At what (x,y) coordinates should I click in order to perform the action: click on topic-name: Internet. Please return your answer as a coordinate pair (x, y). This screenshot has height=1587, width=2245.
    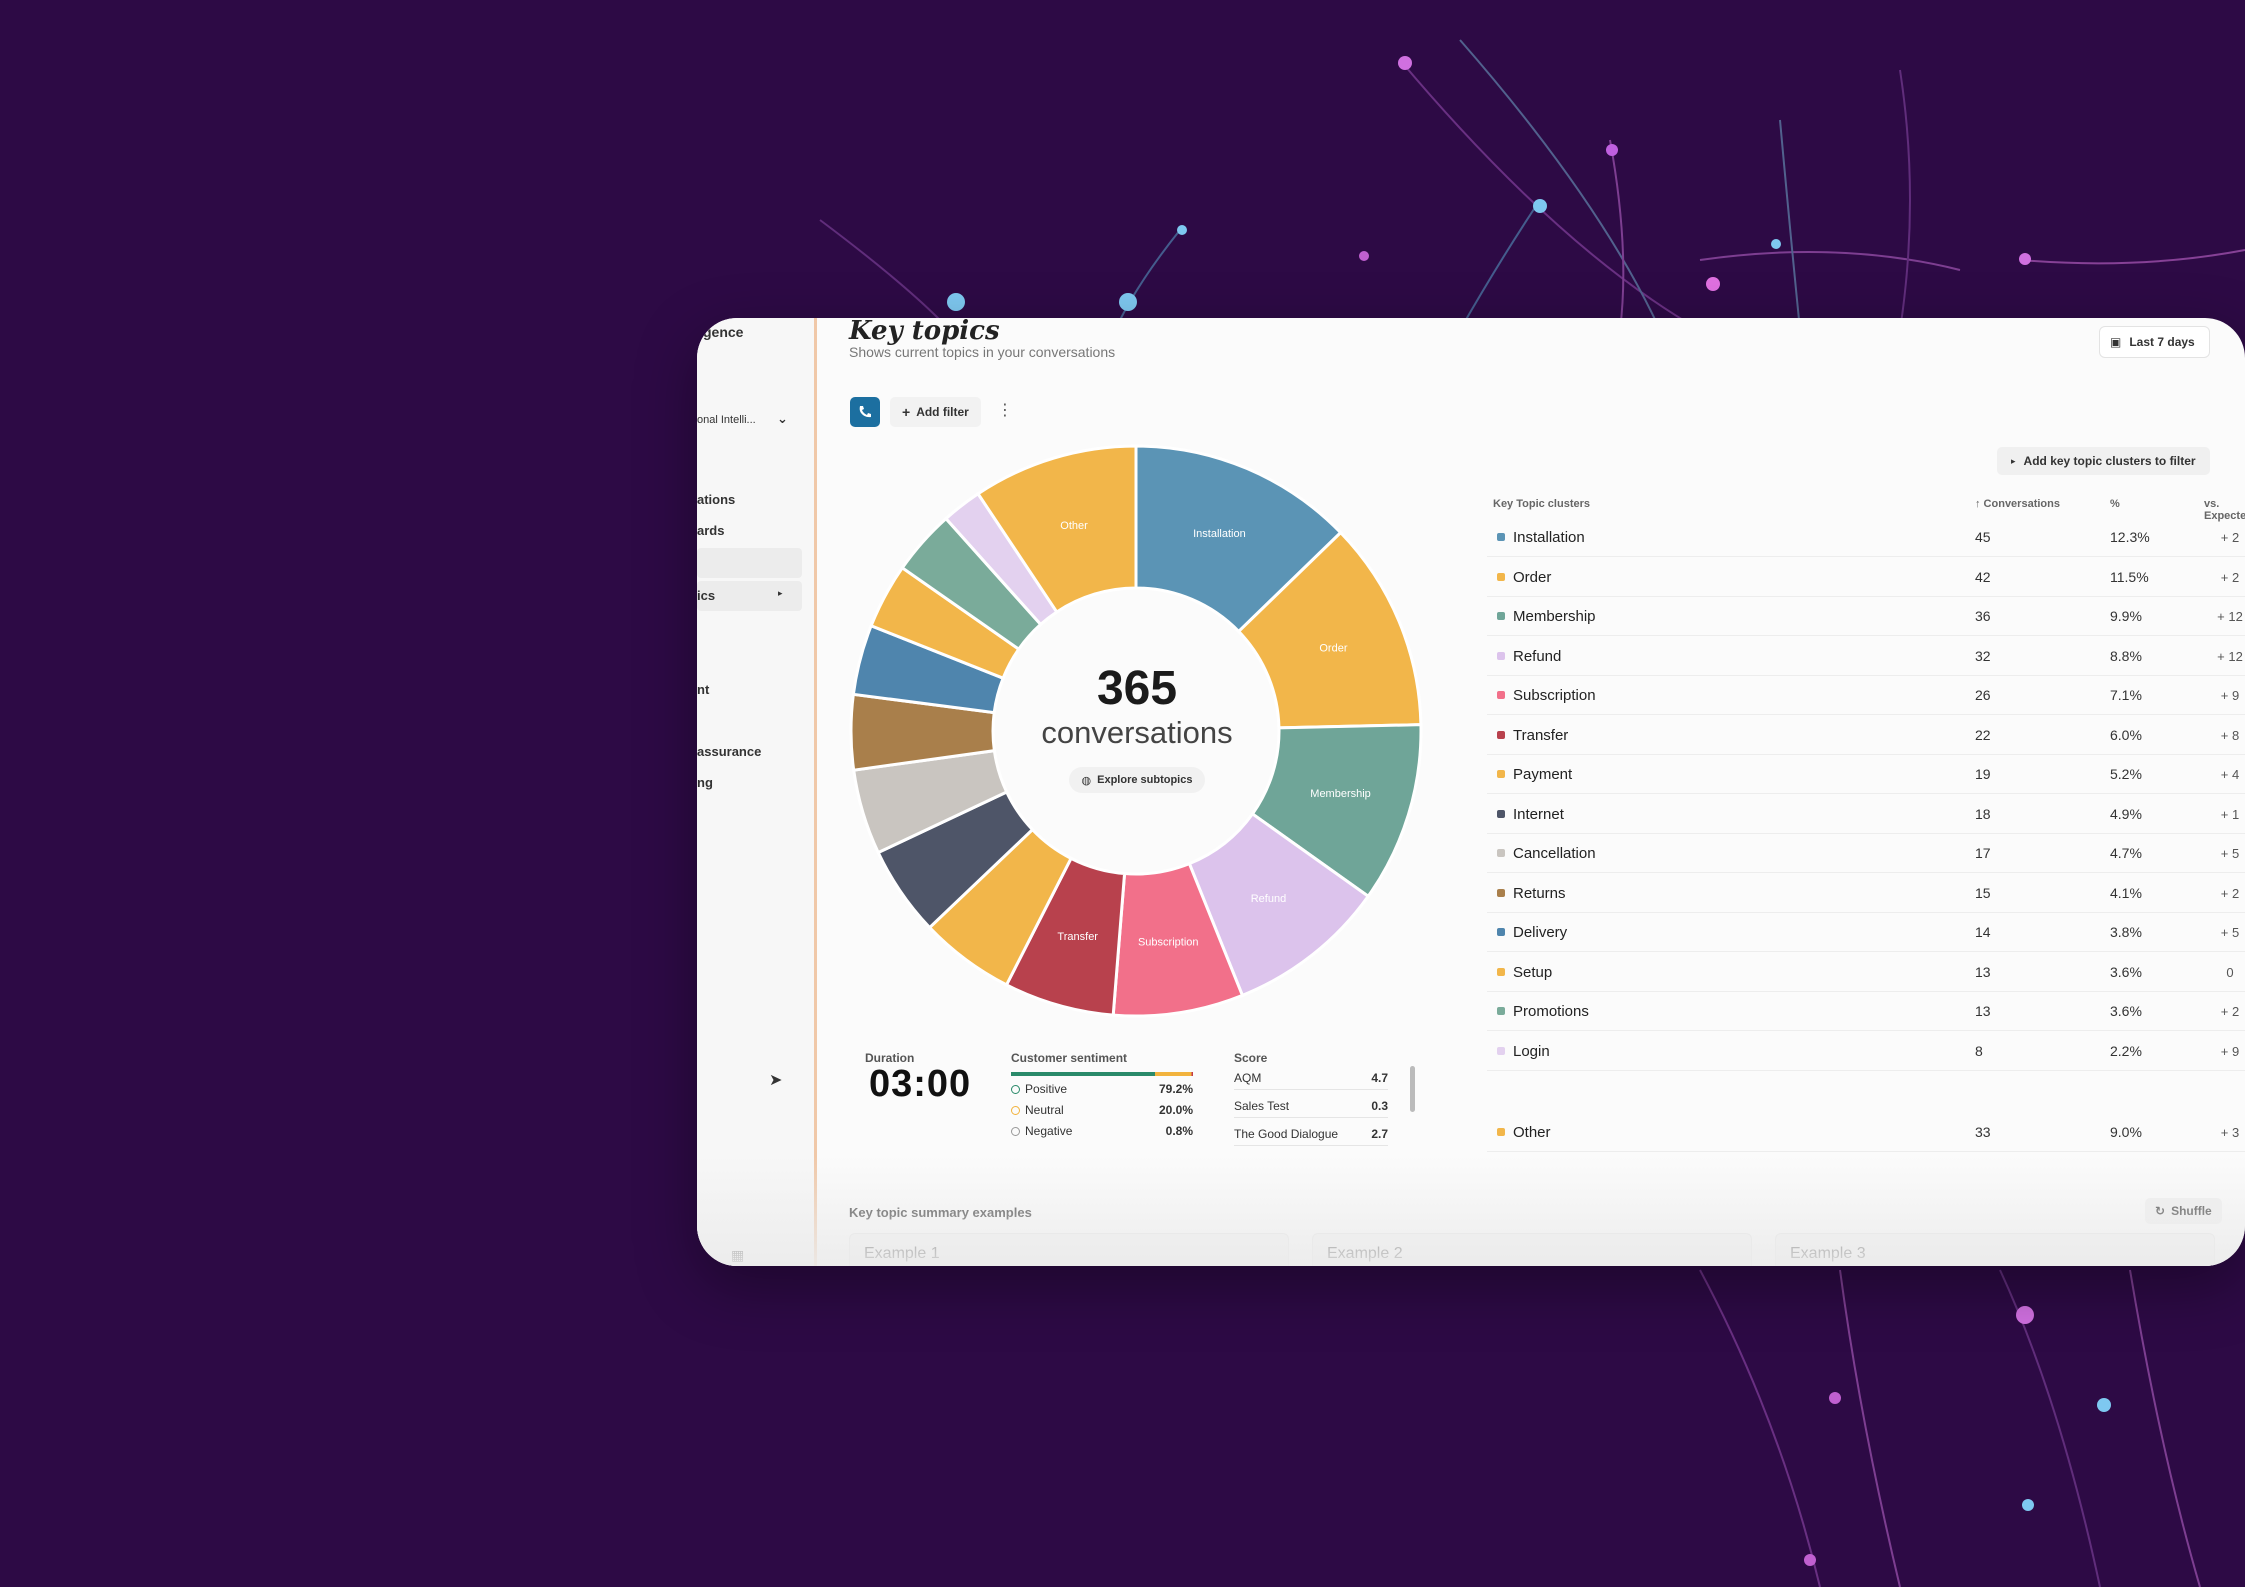
    Looking at the image, I should click on (1538, 814).